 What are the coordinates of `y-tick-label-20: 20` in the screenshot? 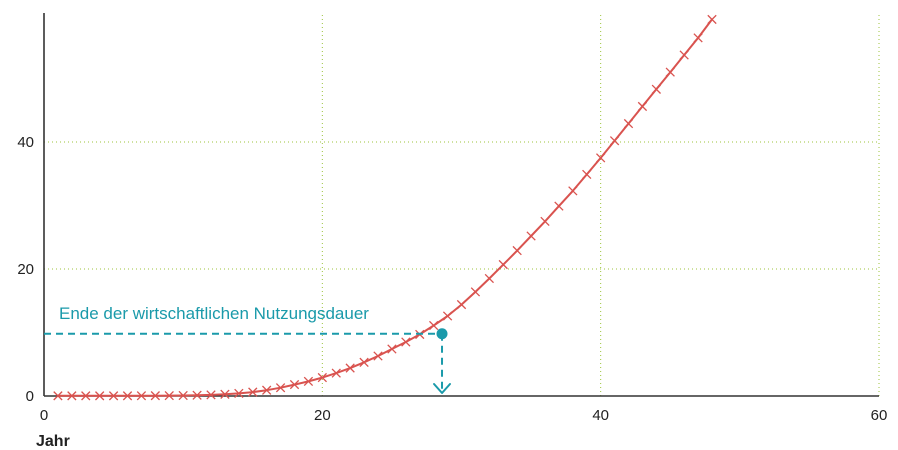 It's located at (25, 269).